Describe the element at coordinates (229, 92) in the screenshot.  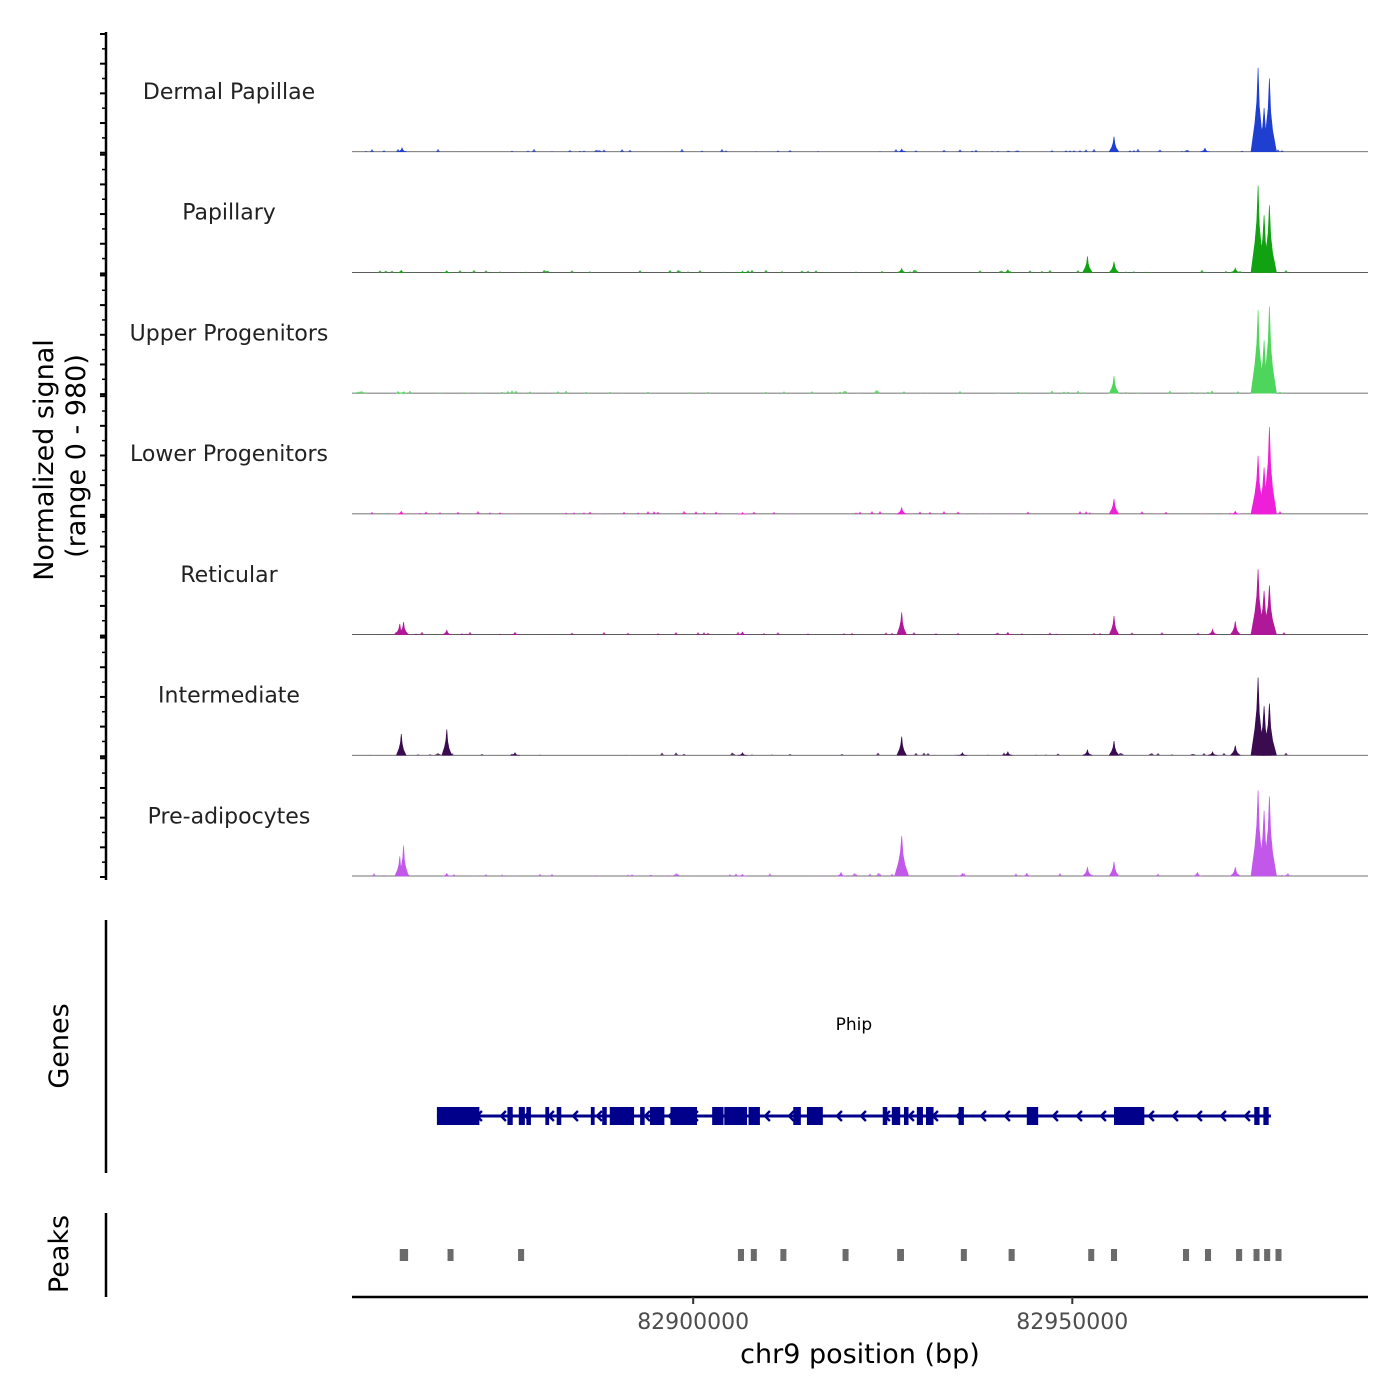
I see `track-label: Dermal Papillae` at that location.